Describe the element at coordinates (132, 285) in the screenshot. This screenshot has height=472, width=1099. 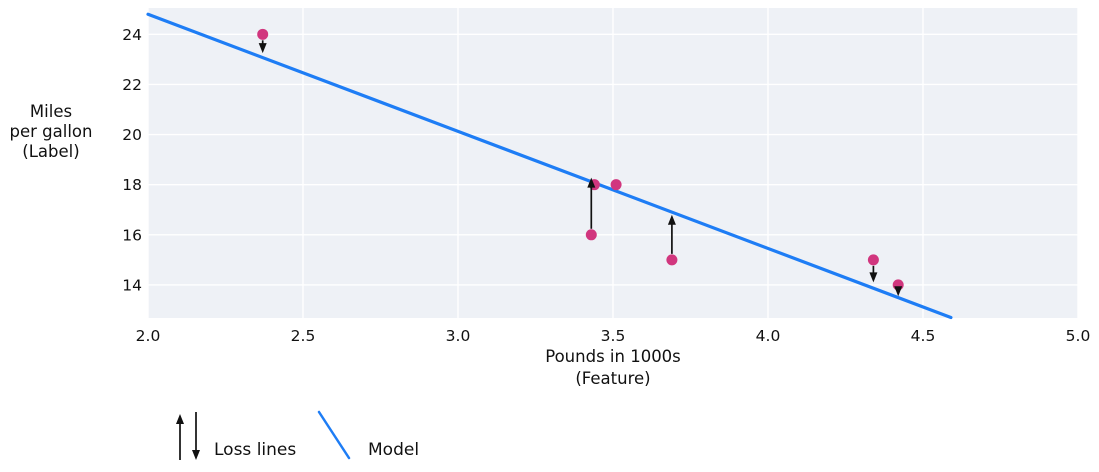
I see `y-tick-label: 14` at that location.